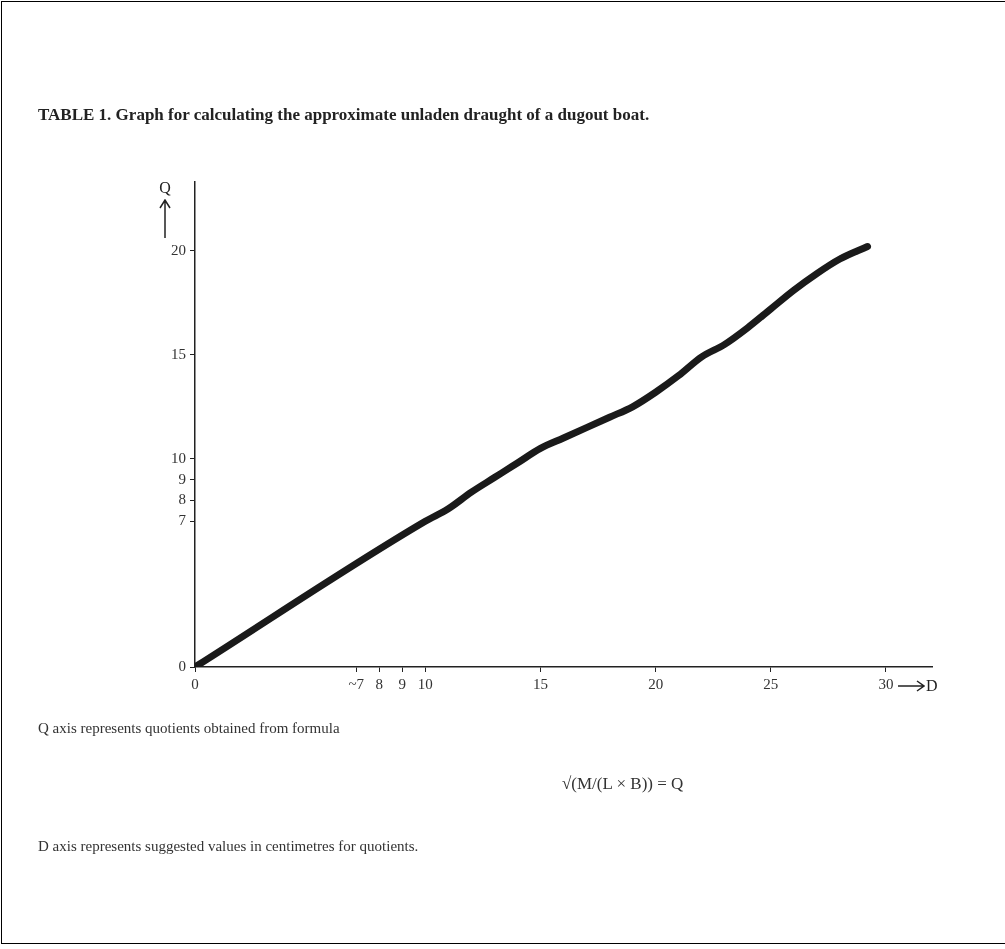  I want to click on x-tick-label: 9, so click(402, 683).